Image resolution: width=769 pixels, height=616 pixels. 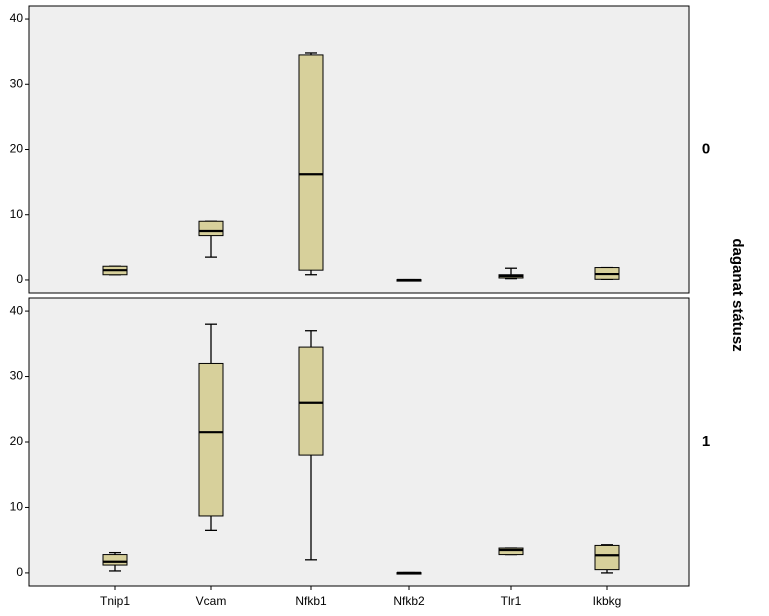 What do you see at coordinates (511, 601) in the screenshot?
I see `x-tick-label: Tlr1` at bounding box center [511, 601].